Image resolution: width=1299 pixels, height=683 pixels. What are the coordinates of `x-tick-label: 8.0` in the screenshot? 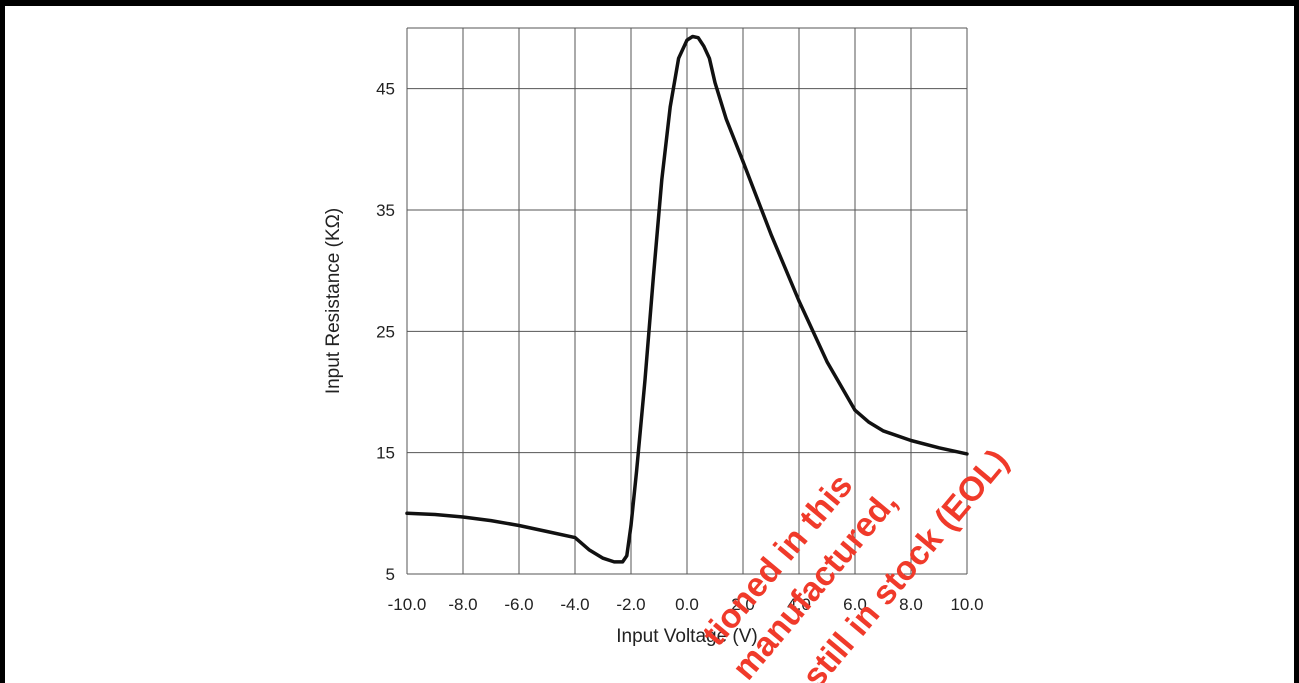 It's located at (911, 604).